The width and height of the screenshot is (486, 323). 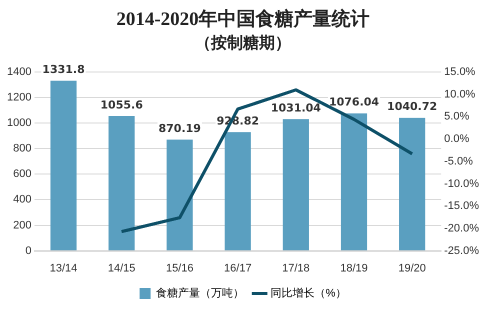 What do you see at coordinates (457, 139) in the screenshot?
I see `y2-tick-label: 0.0%` at bounding box center [457, 139].